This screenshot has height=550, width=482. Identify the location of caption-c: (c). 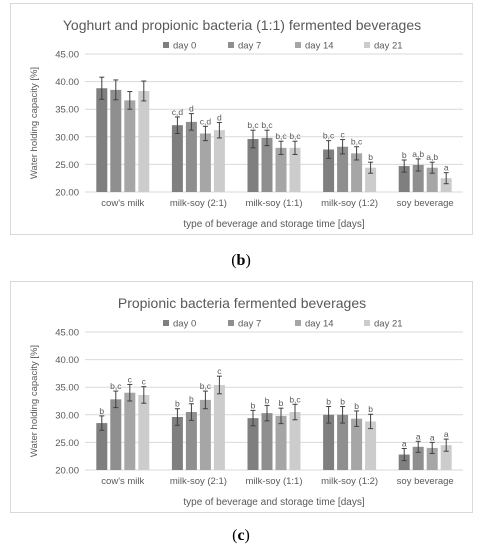
(241, 536).